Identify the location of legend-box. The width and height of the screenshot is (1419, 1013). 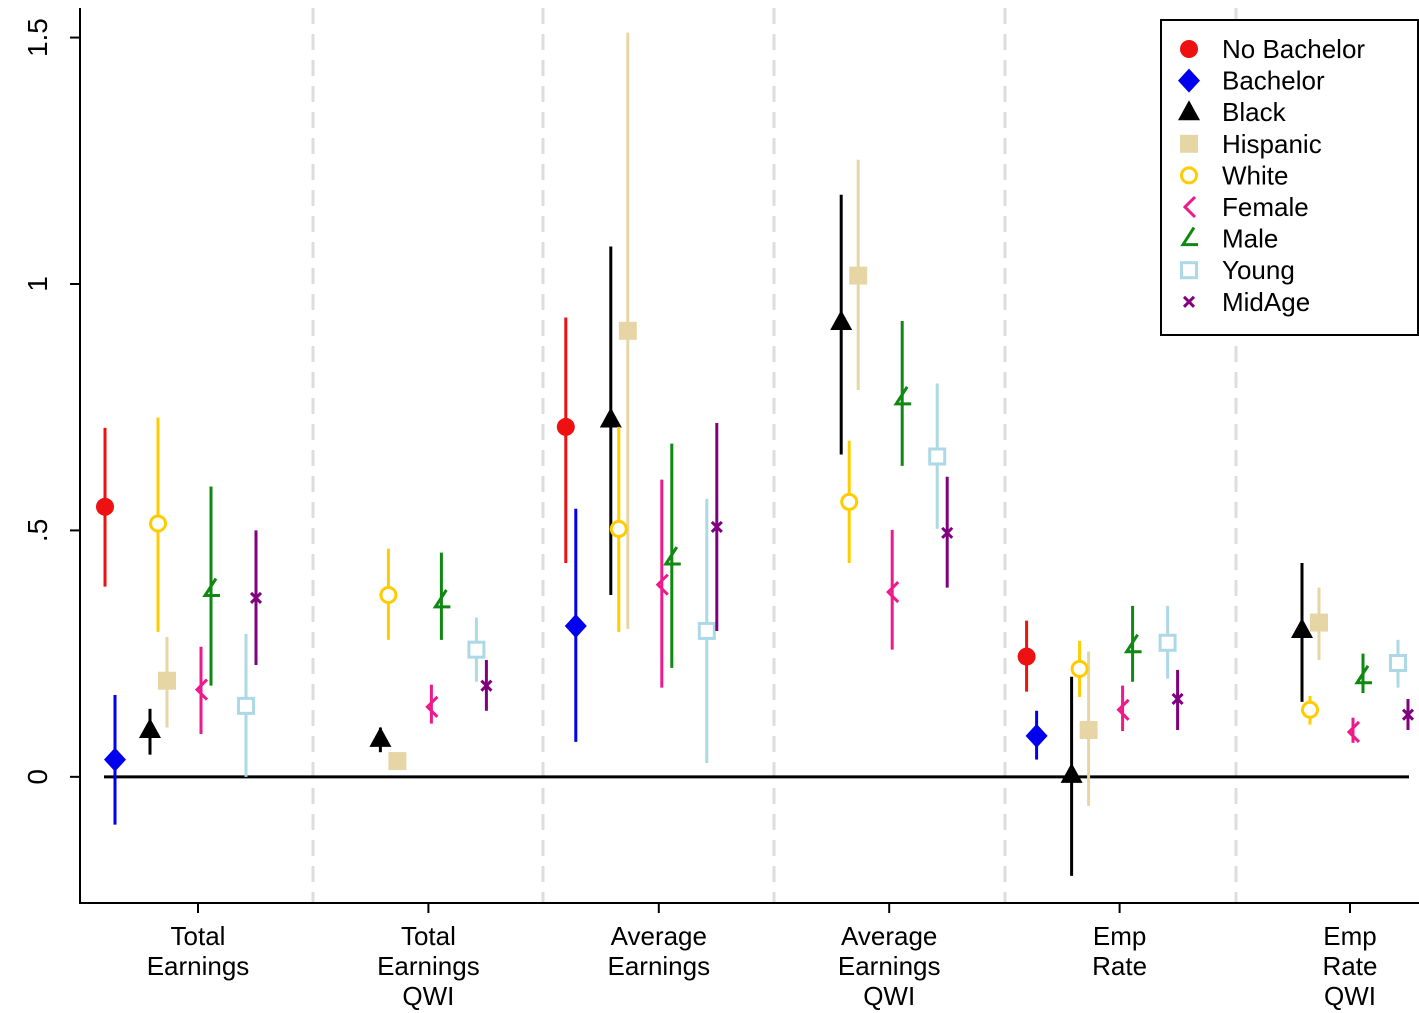
(1289, 177).